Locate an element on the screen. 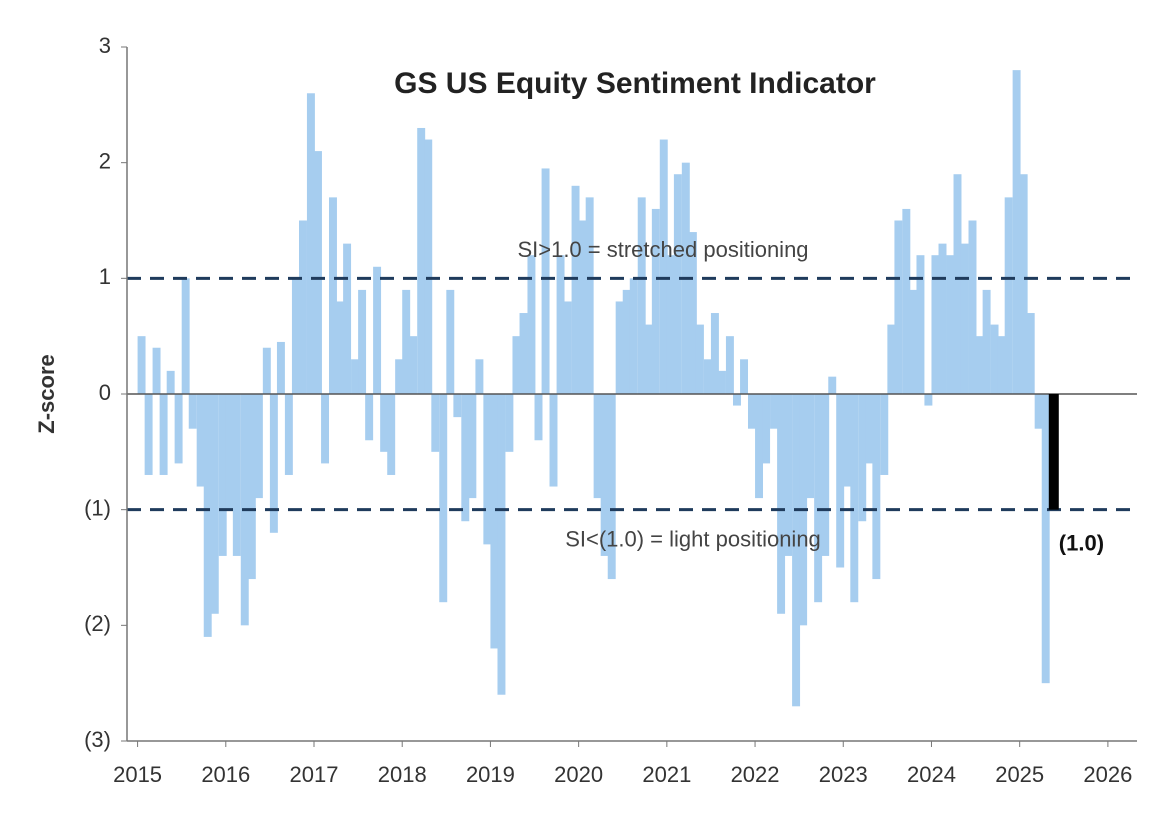  annotation: SI<(1.0) = light positioning is located at coordinates (693, 538).